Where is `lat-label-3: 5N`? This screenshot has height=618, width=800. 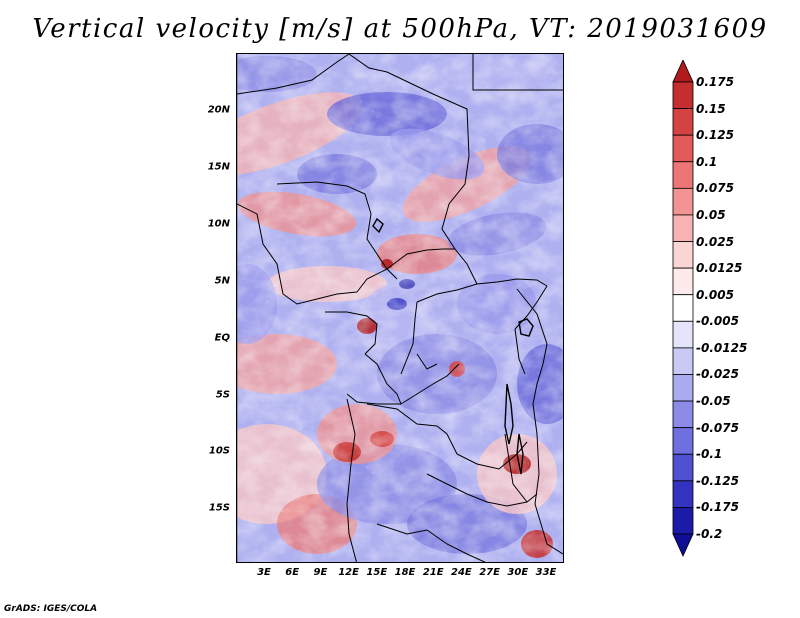 lat-label-3: 5N is located at coordinates (222, 281).